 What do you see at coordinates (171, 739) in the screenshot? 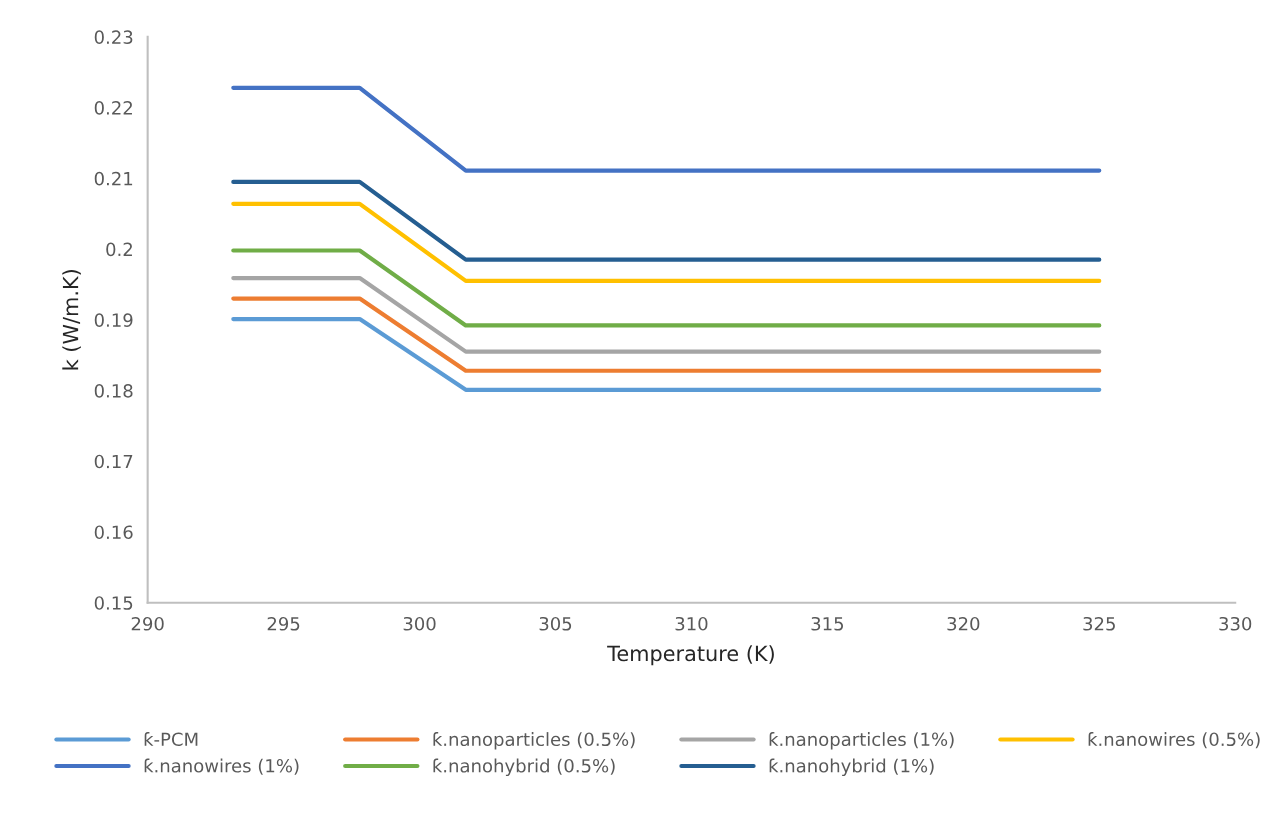
I see `legend-label: ƙ-PCM` at bounding box center [171, 739].